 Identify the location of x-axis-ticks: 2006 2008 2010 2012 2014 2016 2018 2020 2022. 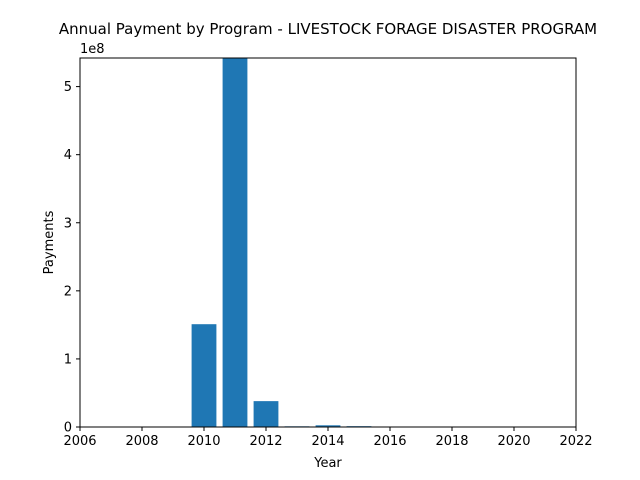
(328, 438).